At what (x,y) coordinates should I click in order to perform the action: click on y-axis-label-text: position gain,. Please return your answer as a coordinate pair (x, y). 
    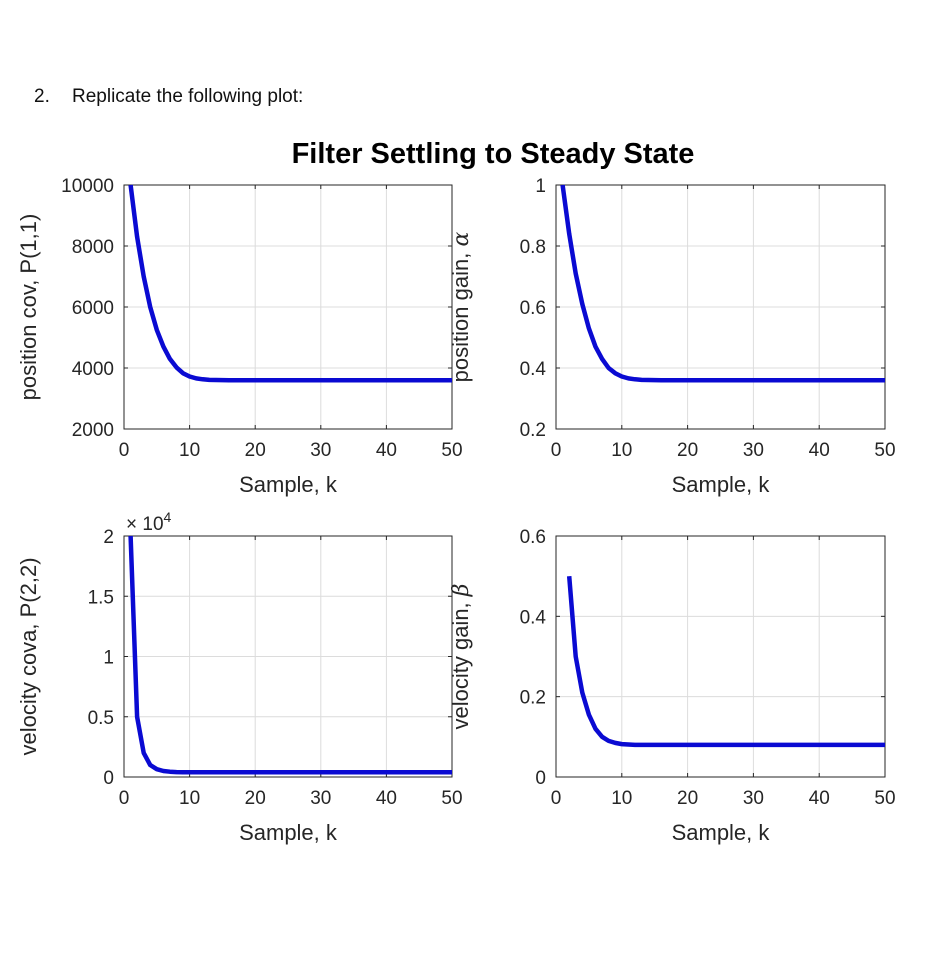
    Looking at the image, I should click on (460, 315).